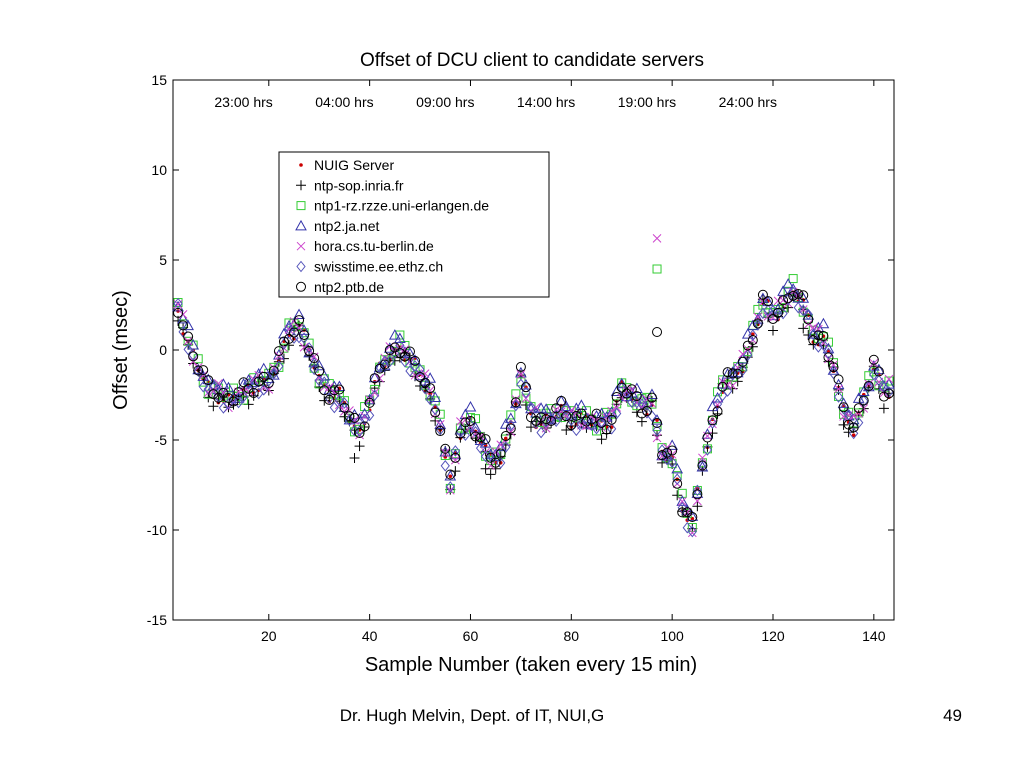  I want to click on y-tick-label: 5, so click(163, 260).